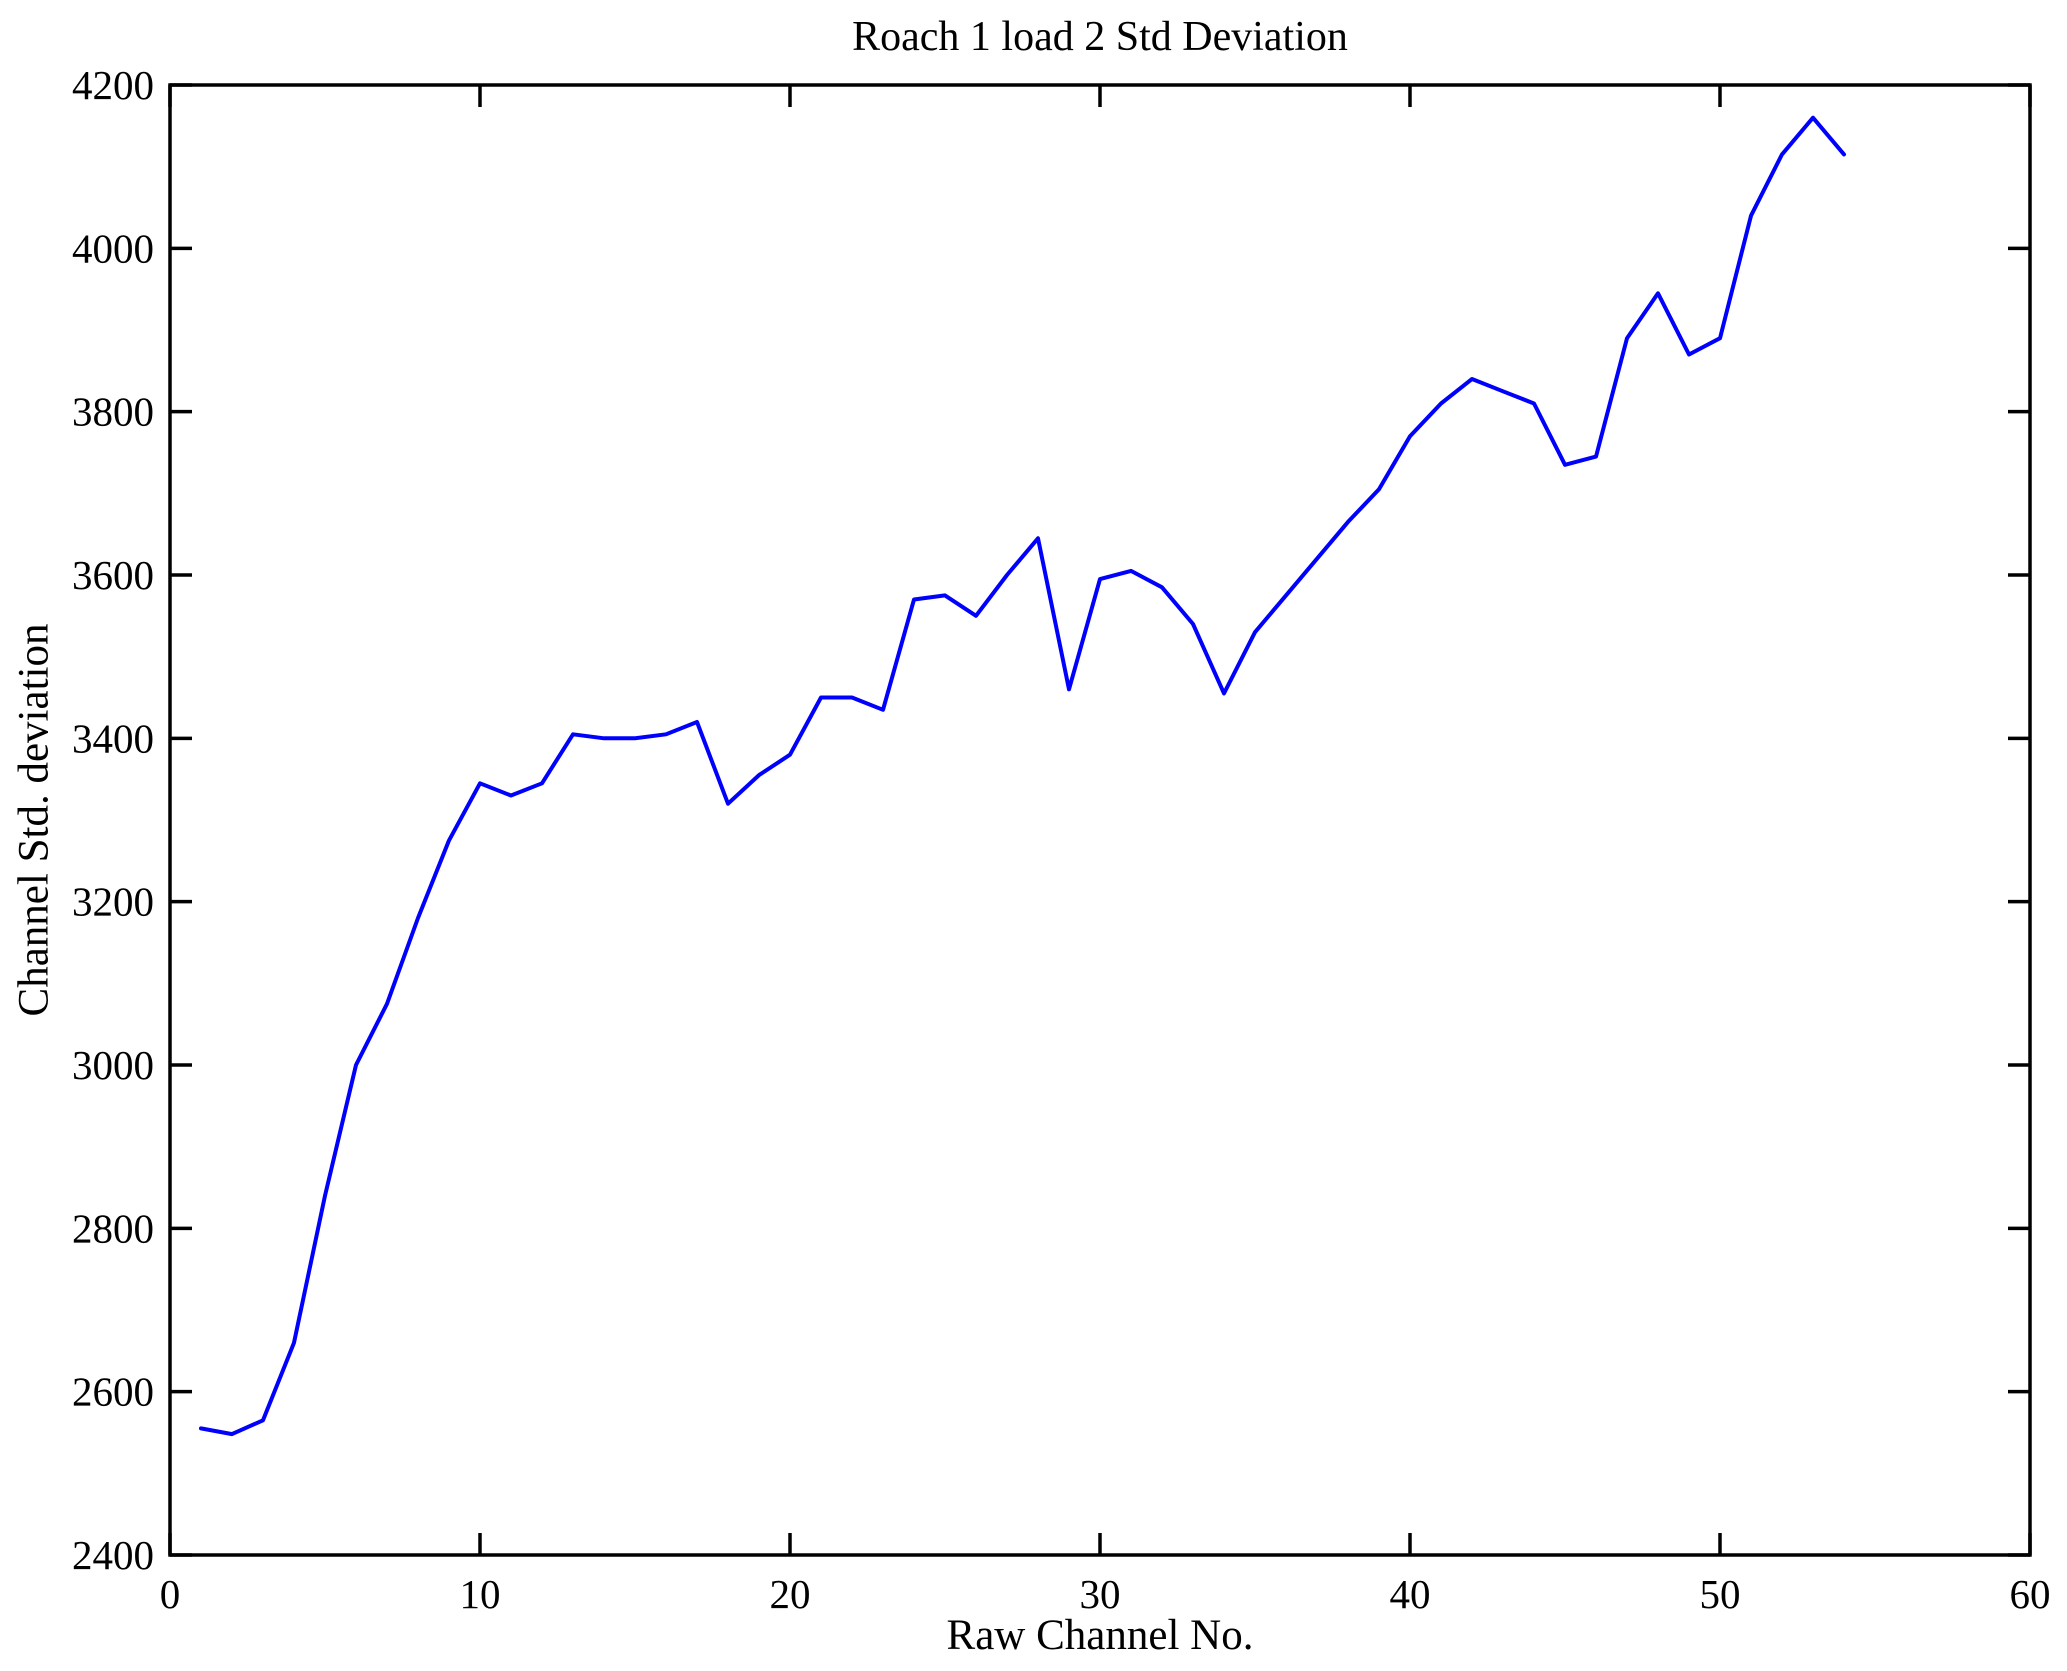 Image resolution: width=2067 pixels, height=1671 pixels. I want to click on x-tick-label: 30, so click(1100, 1594).